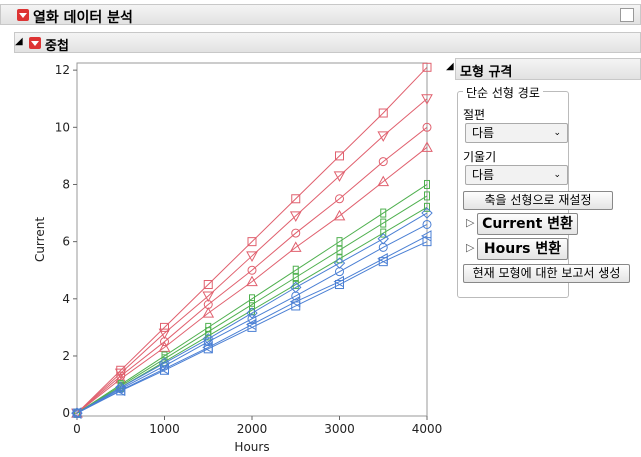 This screenshot has width=641, height=457. What do you see at coordinates (427, 429) in the screenshot?
I see `x-tick-label: 4000` at bounding box center [427, 429].